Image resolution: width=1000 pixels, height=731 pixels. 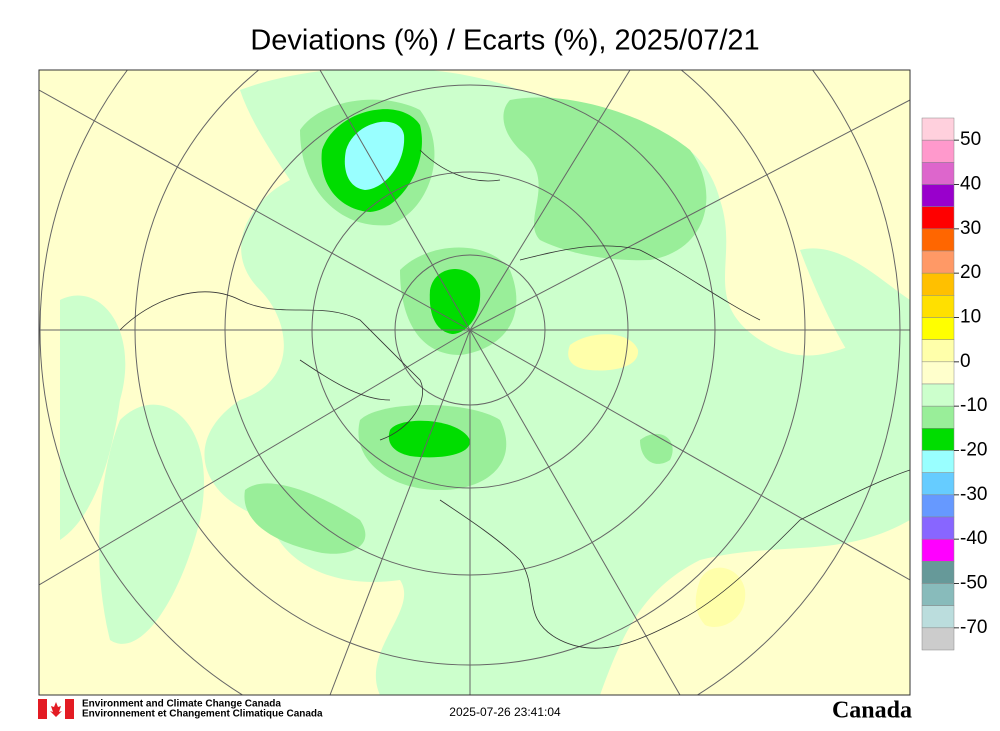 What do you see at coordinates (872, 711) in the screenshot?
I see `wordmark: Canada` at bounding box center [872, 711].